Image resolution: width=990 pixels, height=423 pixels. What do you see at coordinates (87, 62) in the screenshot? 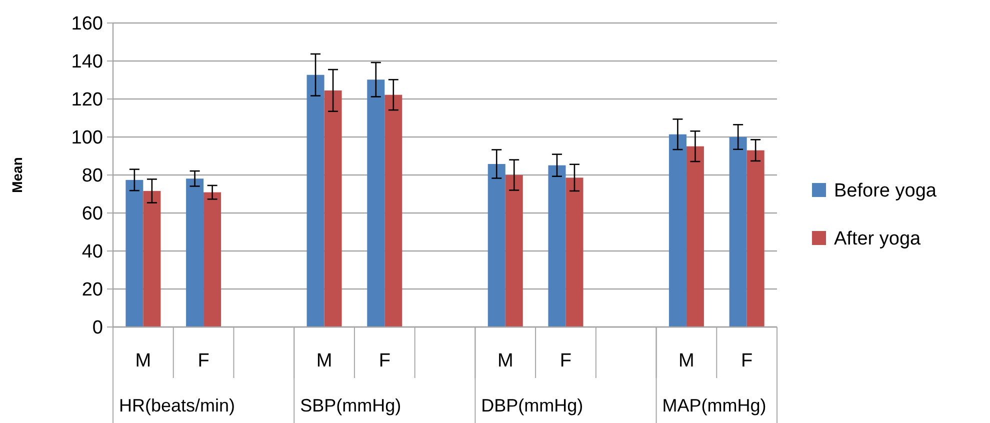
I see `y-tick-label: 140` at bounding box center [87, 62].